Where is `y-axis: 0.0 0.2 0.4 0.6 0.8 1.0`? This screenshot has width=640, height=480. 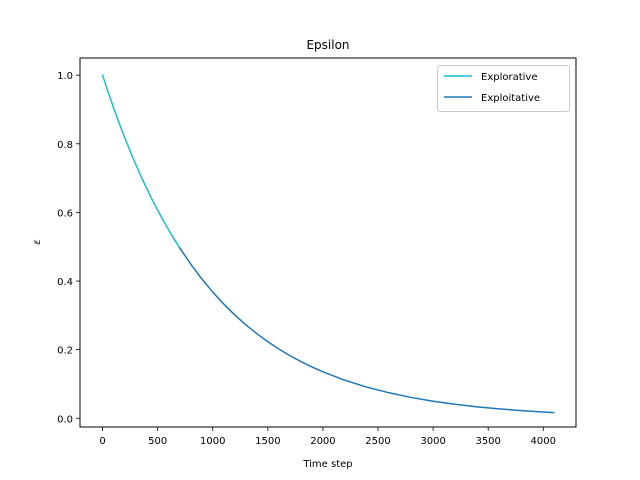
y-axis: 0.0 0.2 0.4 0.6 0.8 1.0 is located at coordinates (68, 248).